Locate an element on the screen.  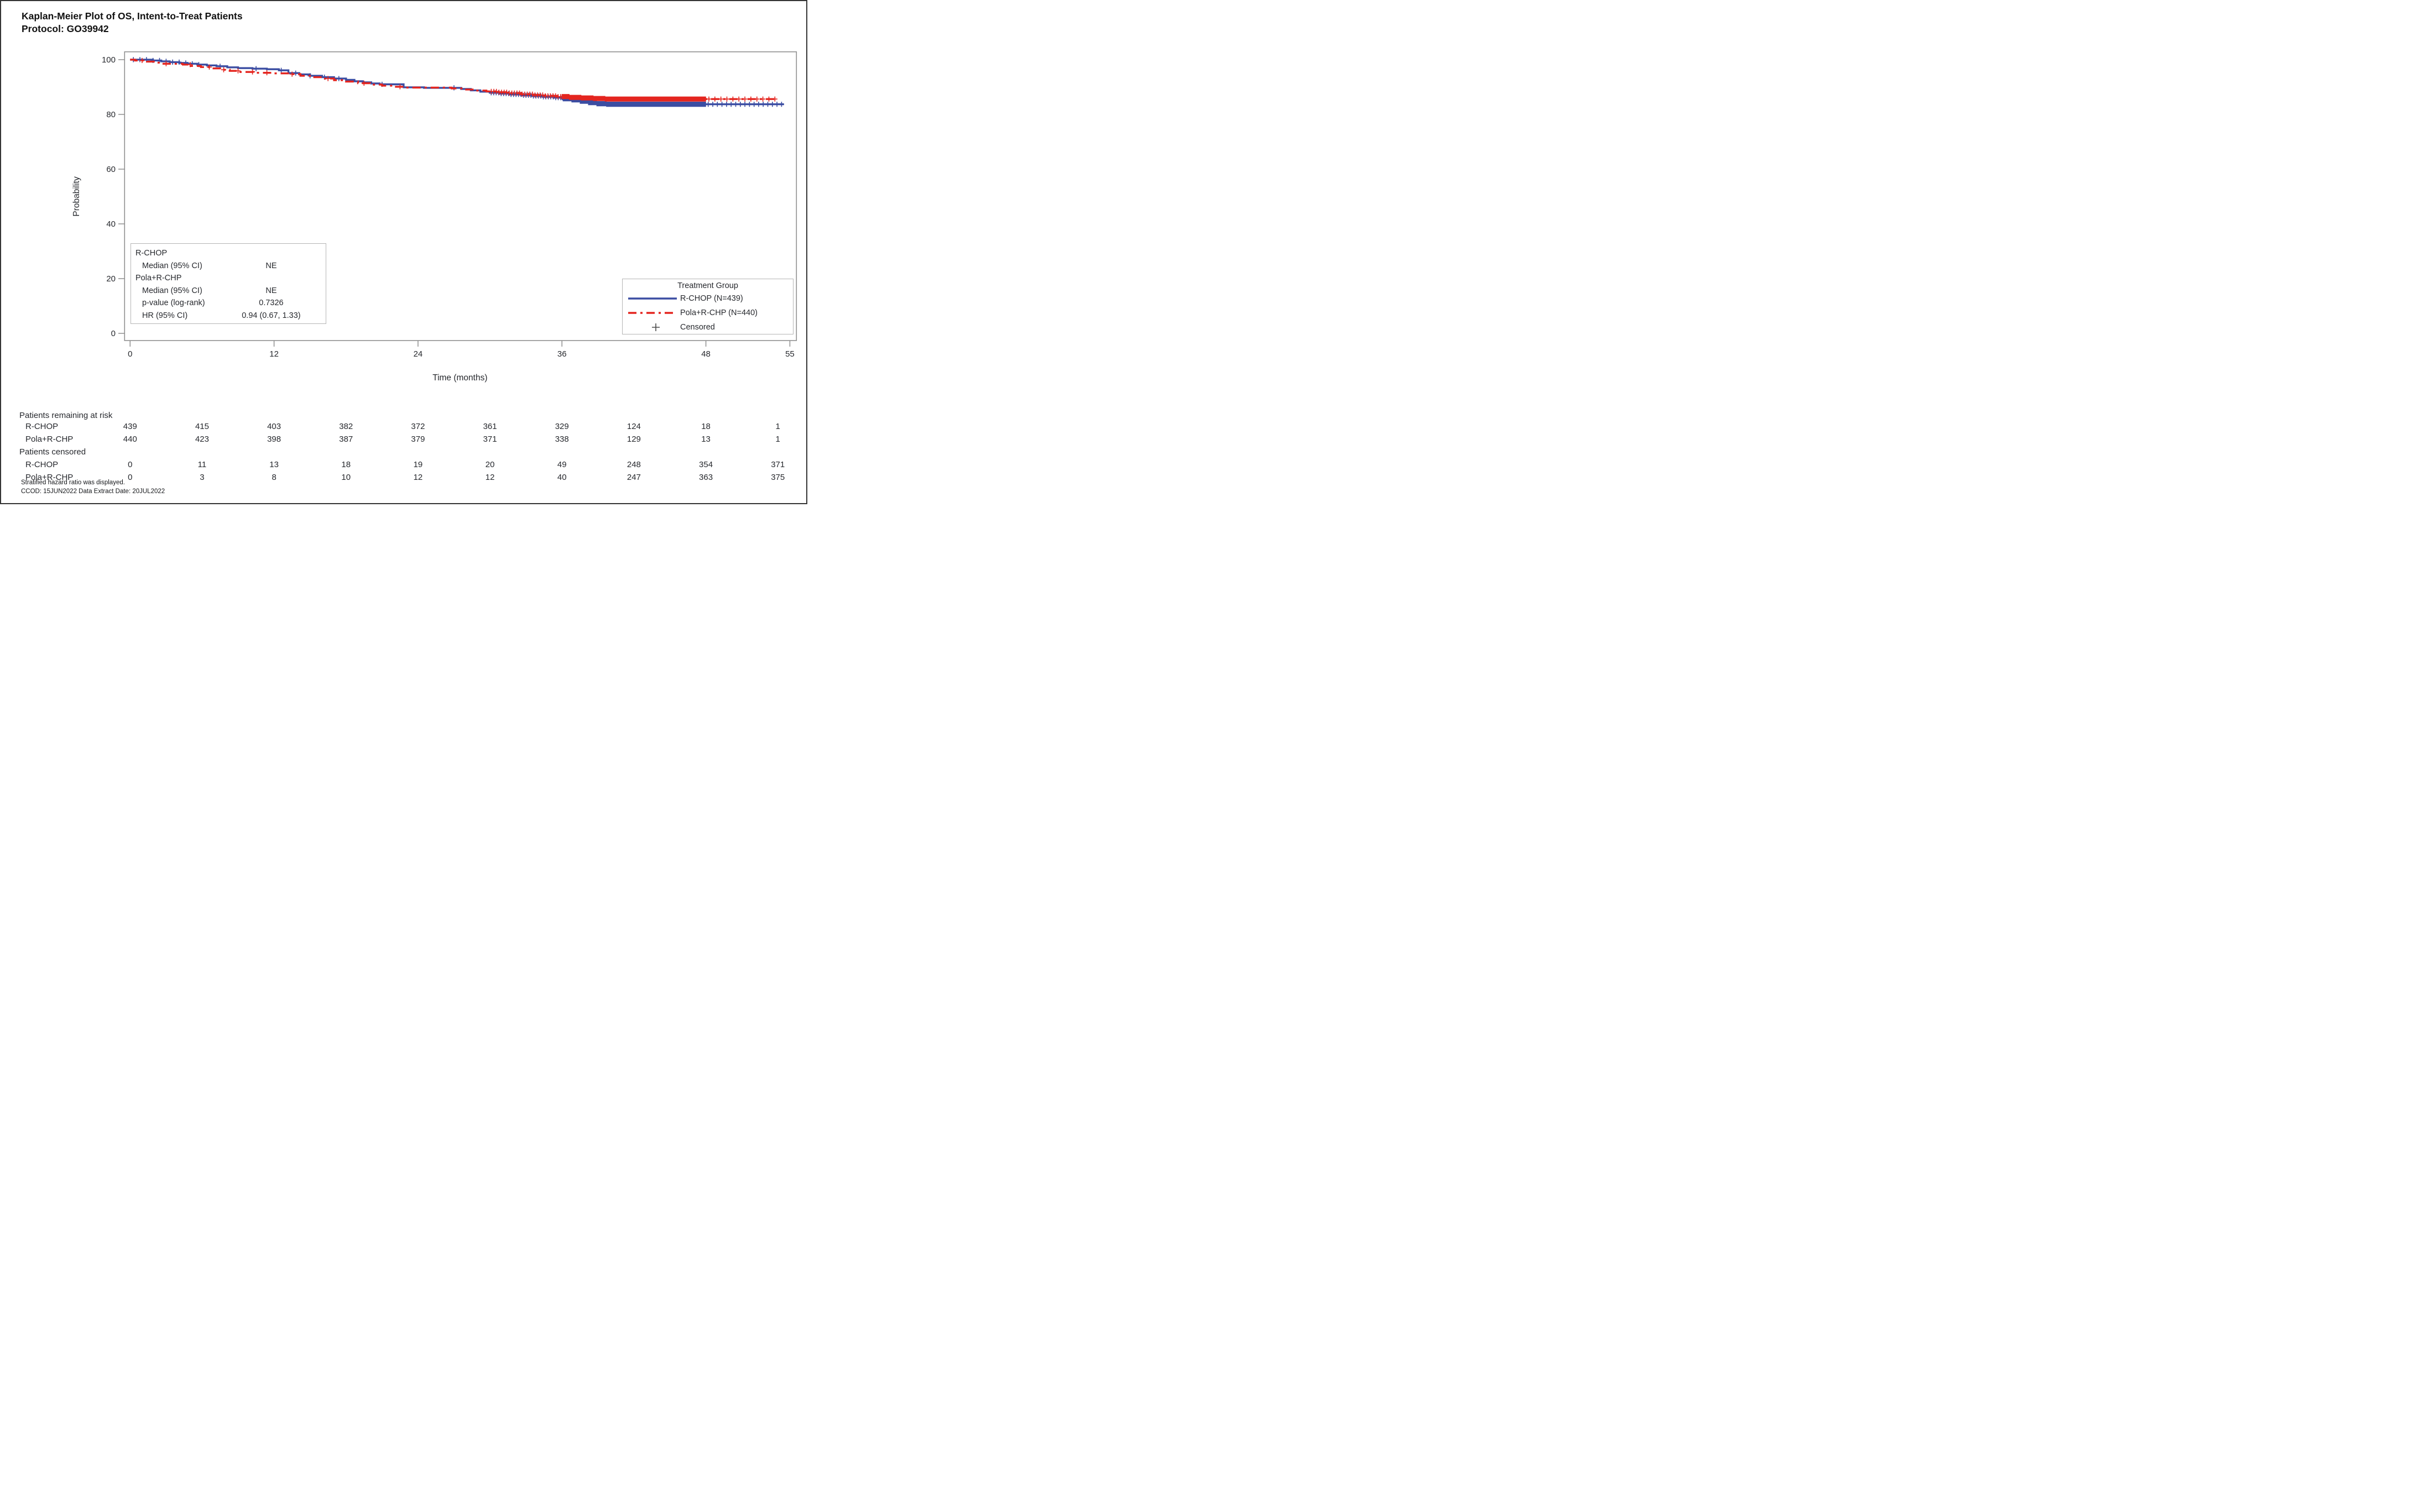
y-axis-title: Probability is located at coordinates (76, 196).